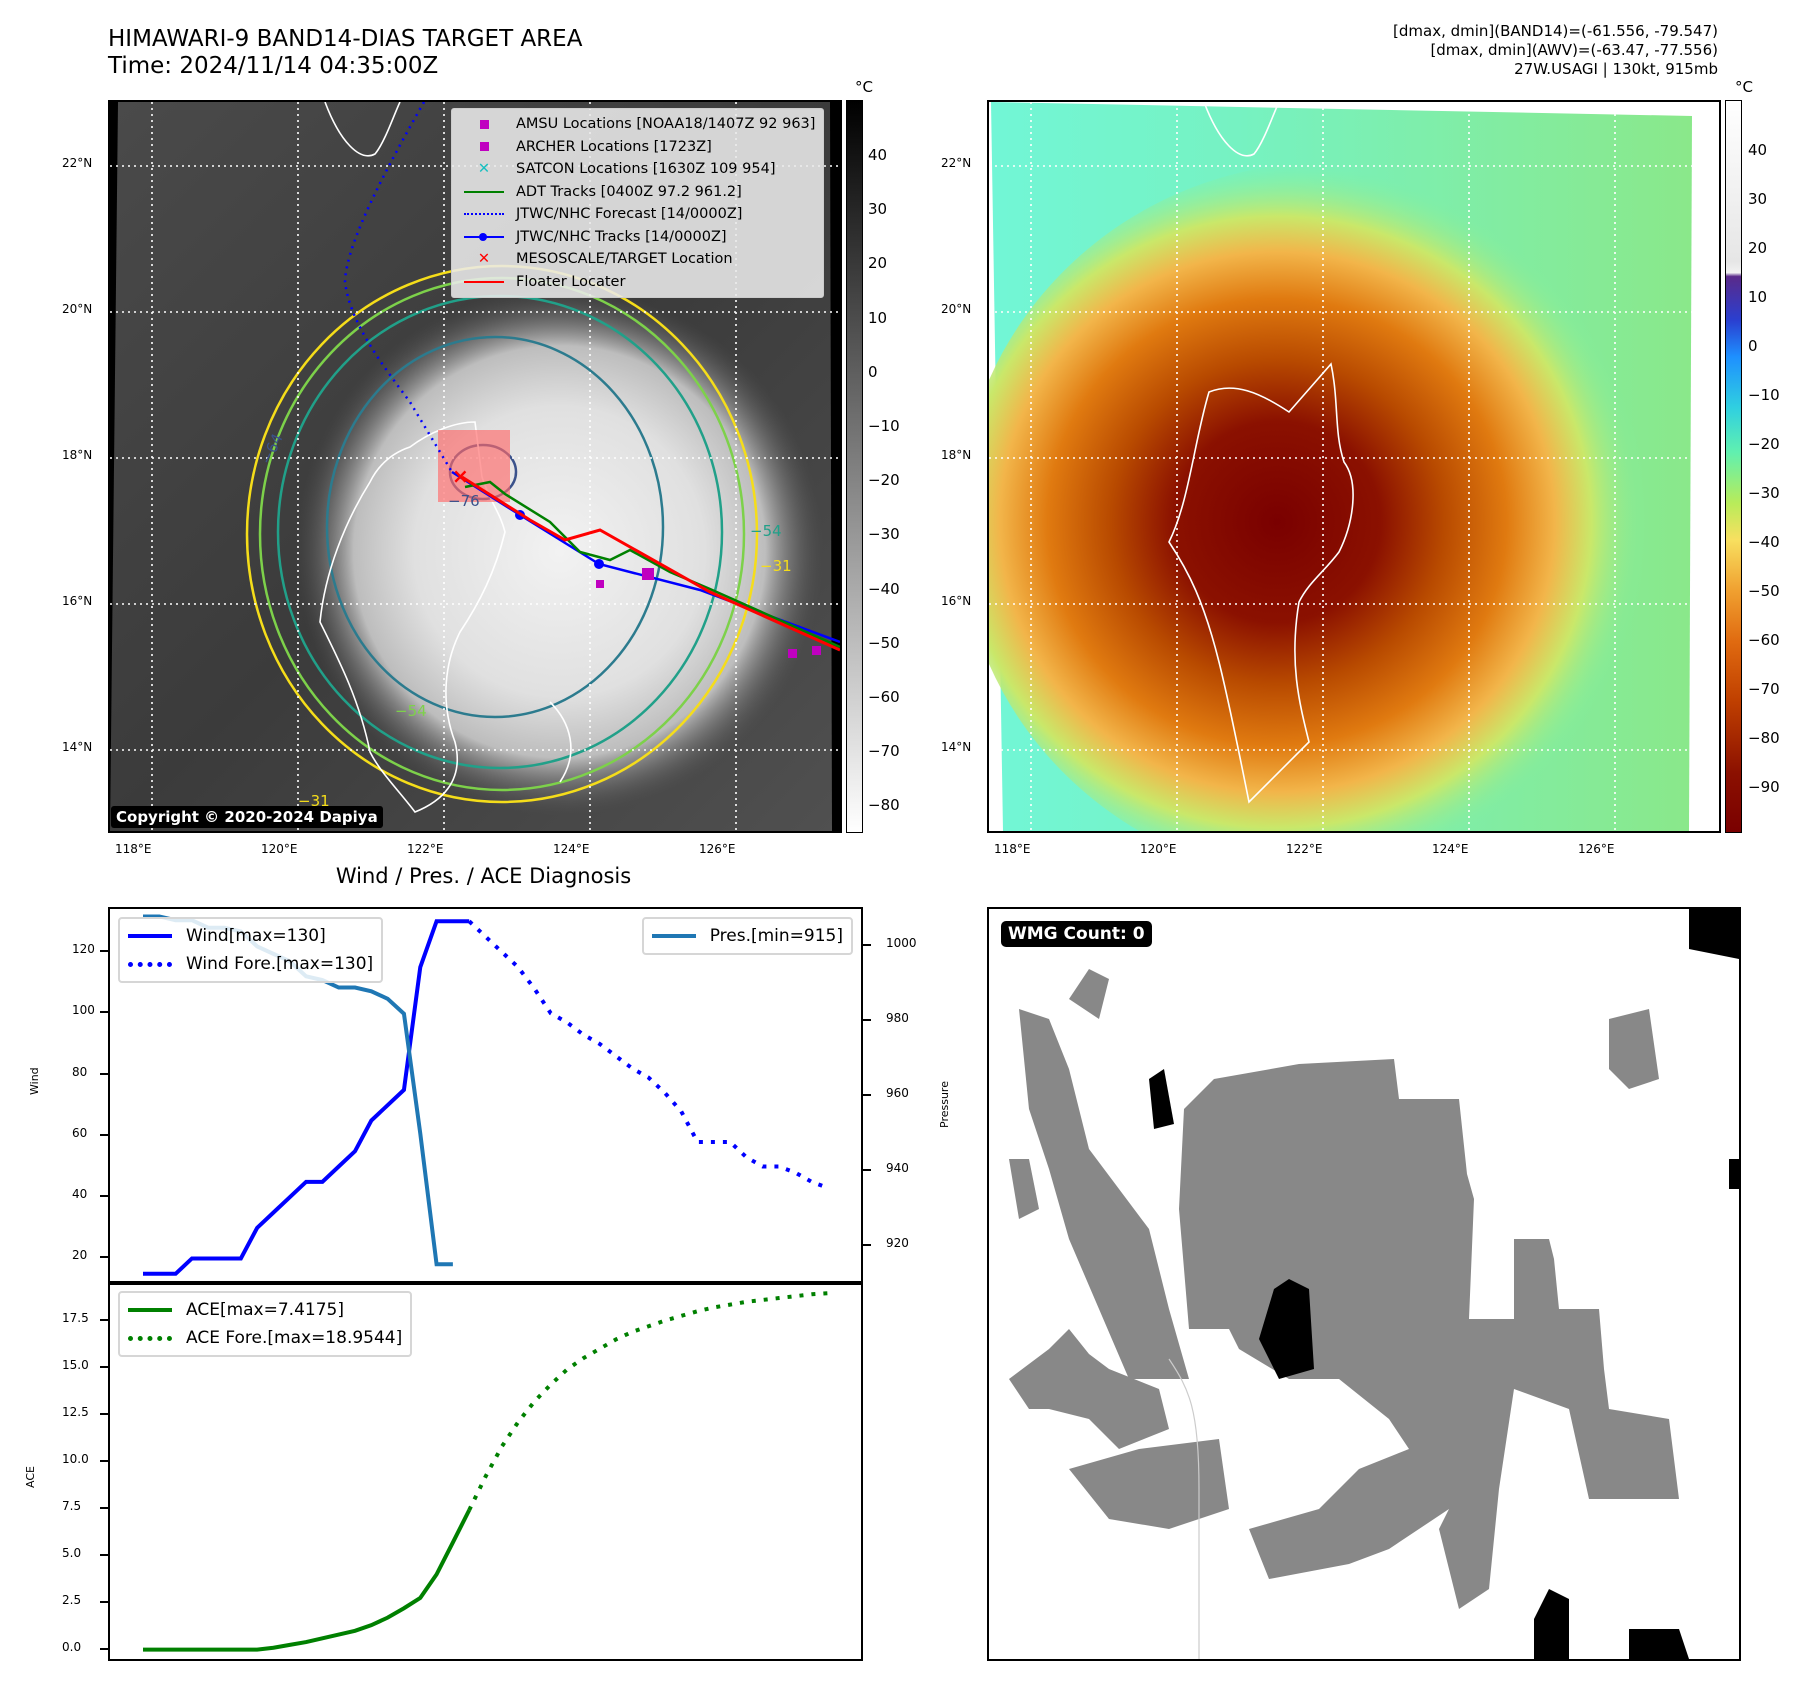 The width and height of the screenshot is (1801, 1690). Describe the element at coordinates (83, 1010) in the screenshot. I see `wind-tick-label: 100` at that location.